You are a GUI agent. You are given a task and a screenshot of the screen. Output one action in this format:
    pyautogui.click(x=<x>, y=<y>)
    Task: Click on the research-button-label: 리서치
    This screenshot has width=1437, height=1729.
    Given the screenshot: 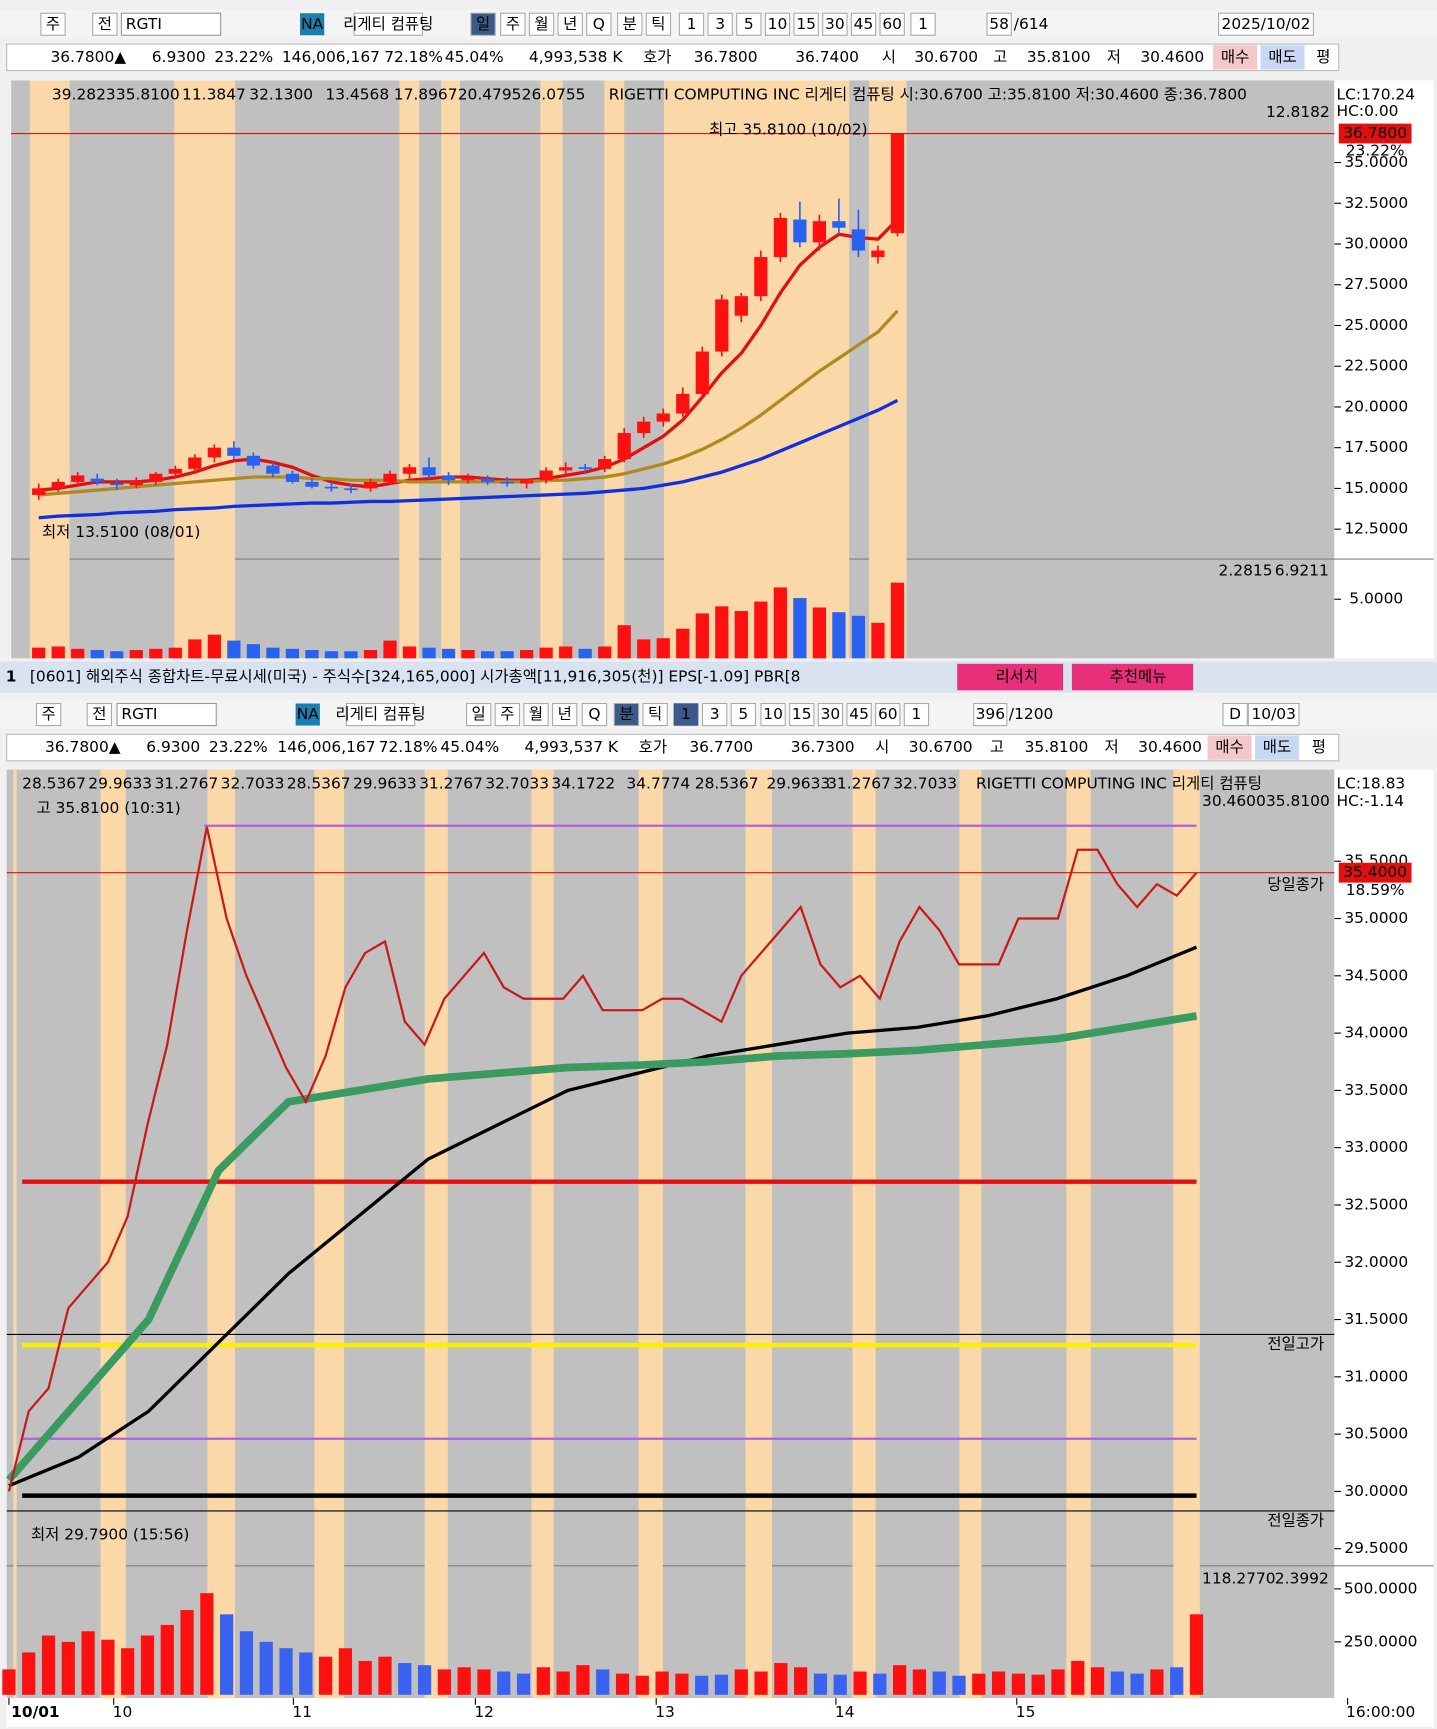 What is the action you would take?
    pyautogui.click(x=1016, y=677)
    